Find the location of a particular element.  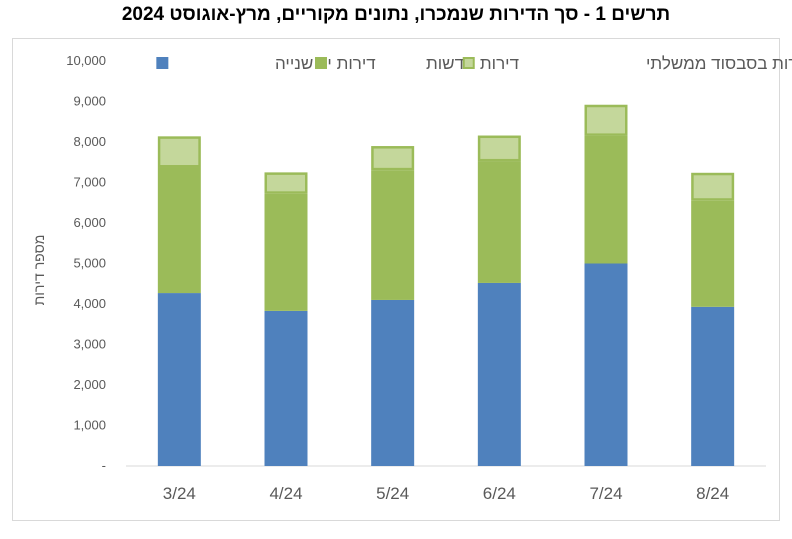

x-axis-ticks: 3/24 4/24 5/24 6/24 7/24 8/24 is located at coordinates (446, 493).